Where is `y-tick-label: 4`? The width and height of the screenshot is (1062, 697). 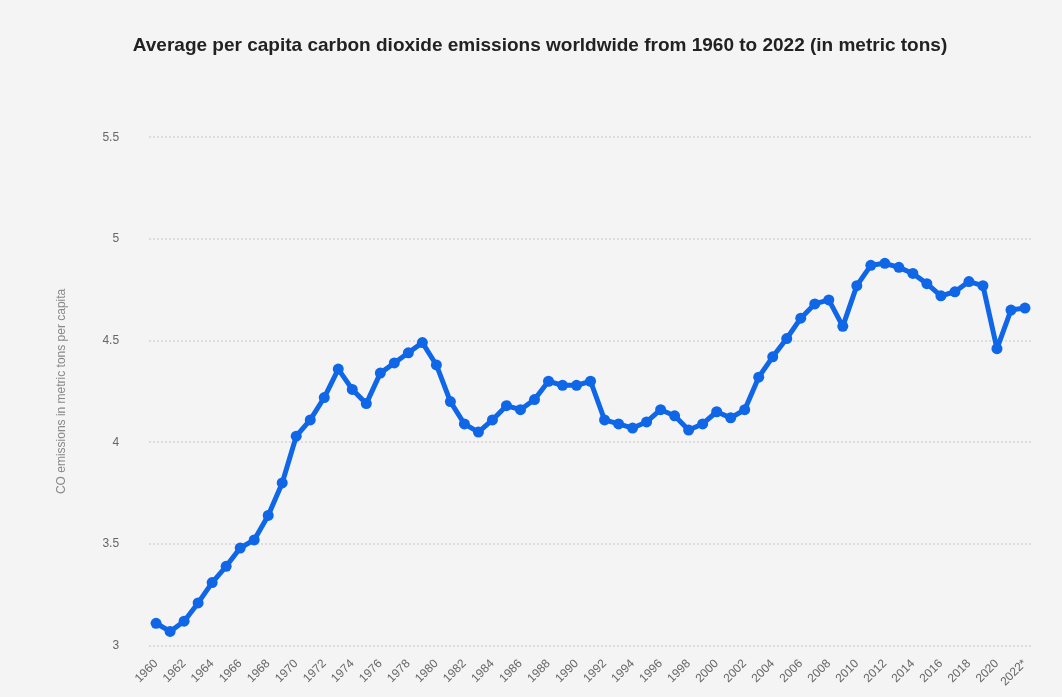
y-tick-label: 4 is located at coordinates (116, 441).